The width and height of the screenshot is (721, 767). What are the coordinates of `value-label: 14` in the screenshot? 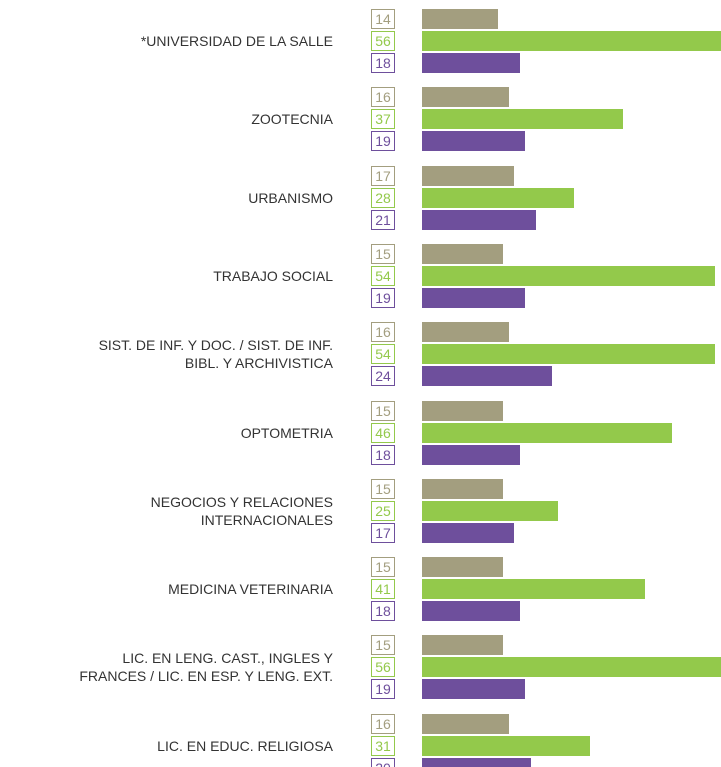 It's located at (383, 19).